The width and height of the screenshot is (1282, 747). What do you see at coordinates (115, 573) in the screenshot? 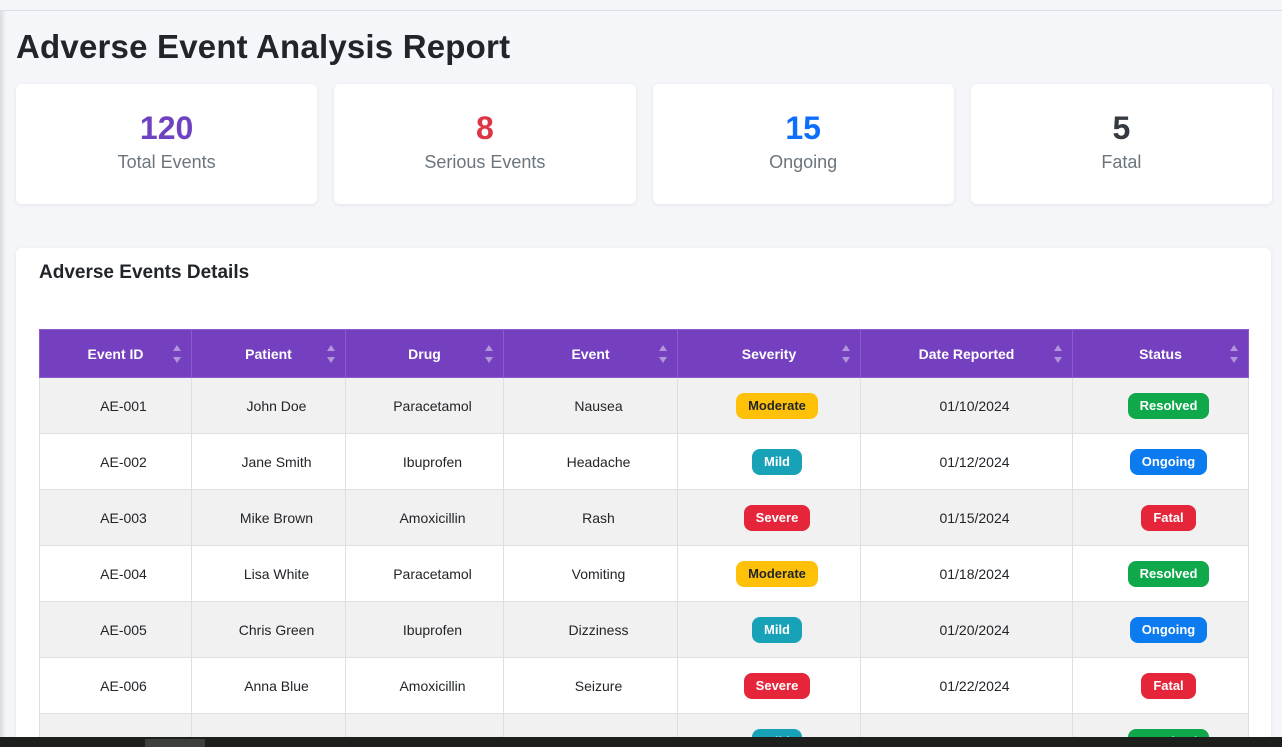
I see `cell-event-id: AE-004` at bounding box center [115, 573].